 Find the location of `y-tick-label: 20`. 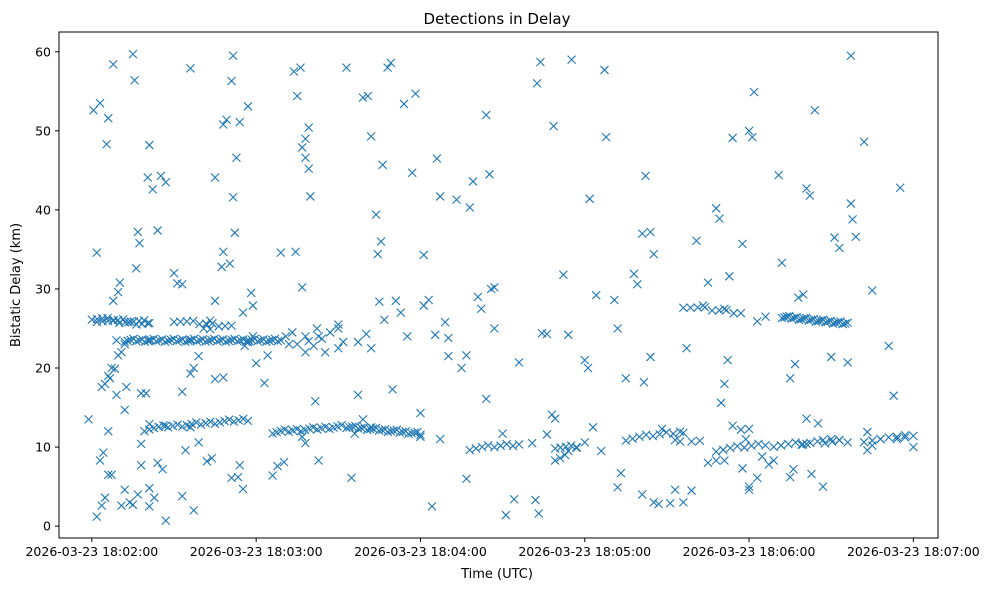

y-tick-label: 20 is located at coordinates (43, 368).